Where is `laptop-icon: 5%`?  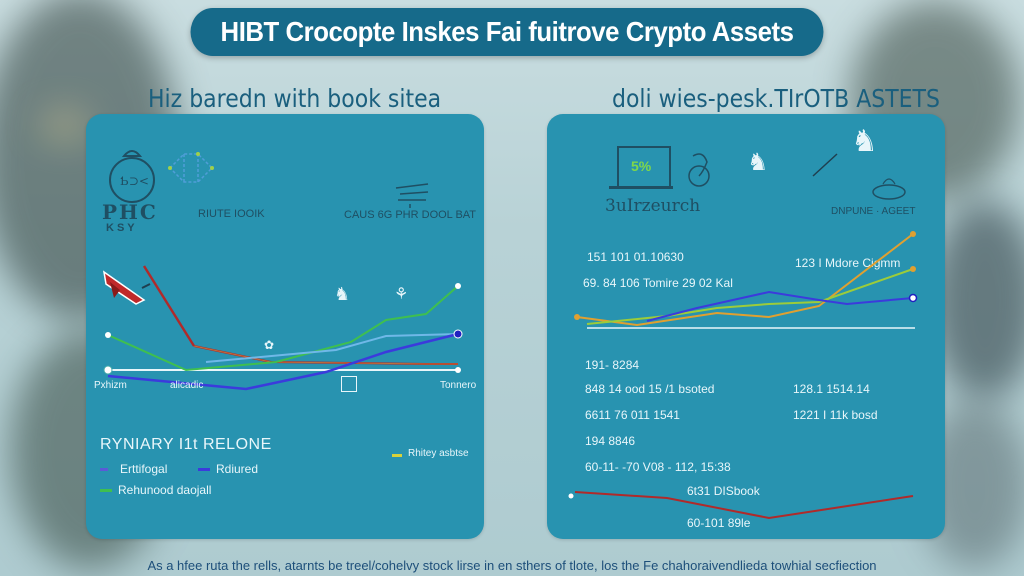 laptop-icon: 5% is located at coordinates (644, 167).